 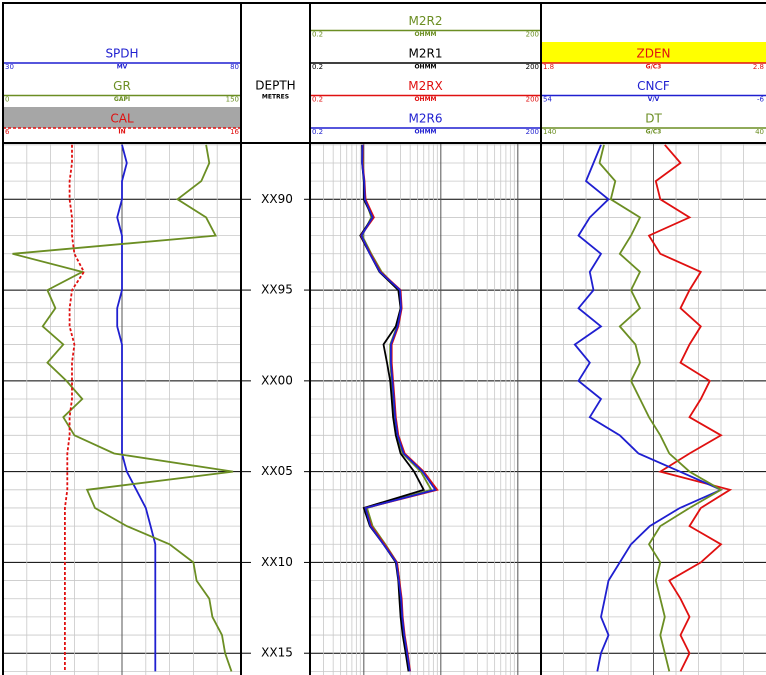 I want to click on scale-right: 80, so click(x=234, y=67).